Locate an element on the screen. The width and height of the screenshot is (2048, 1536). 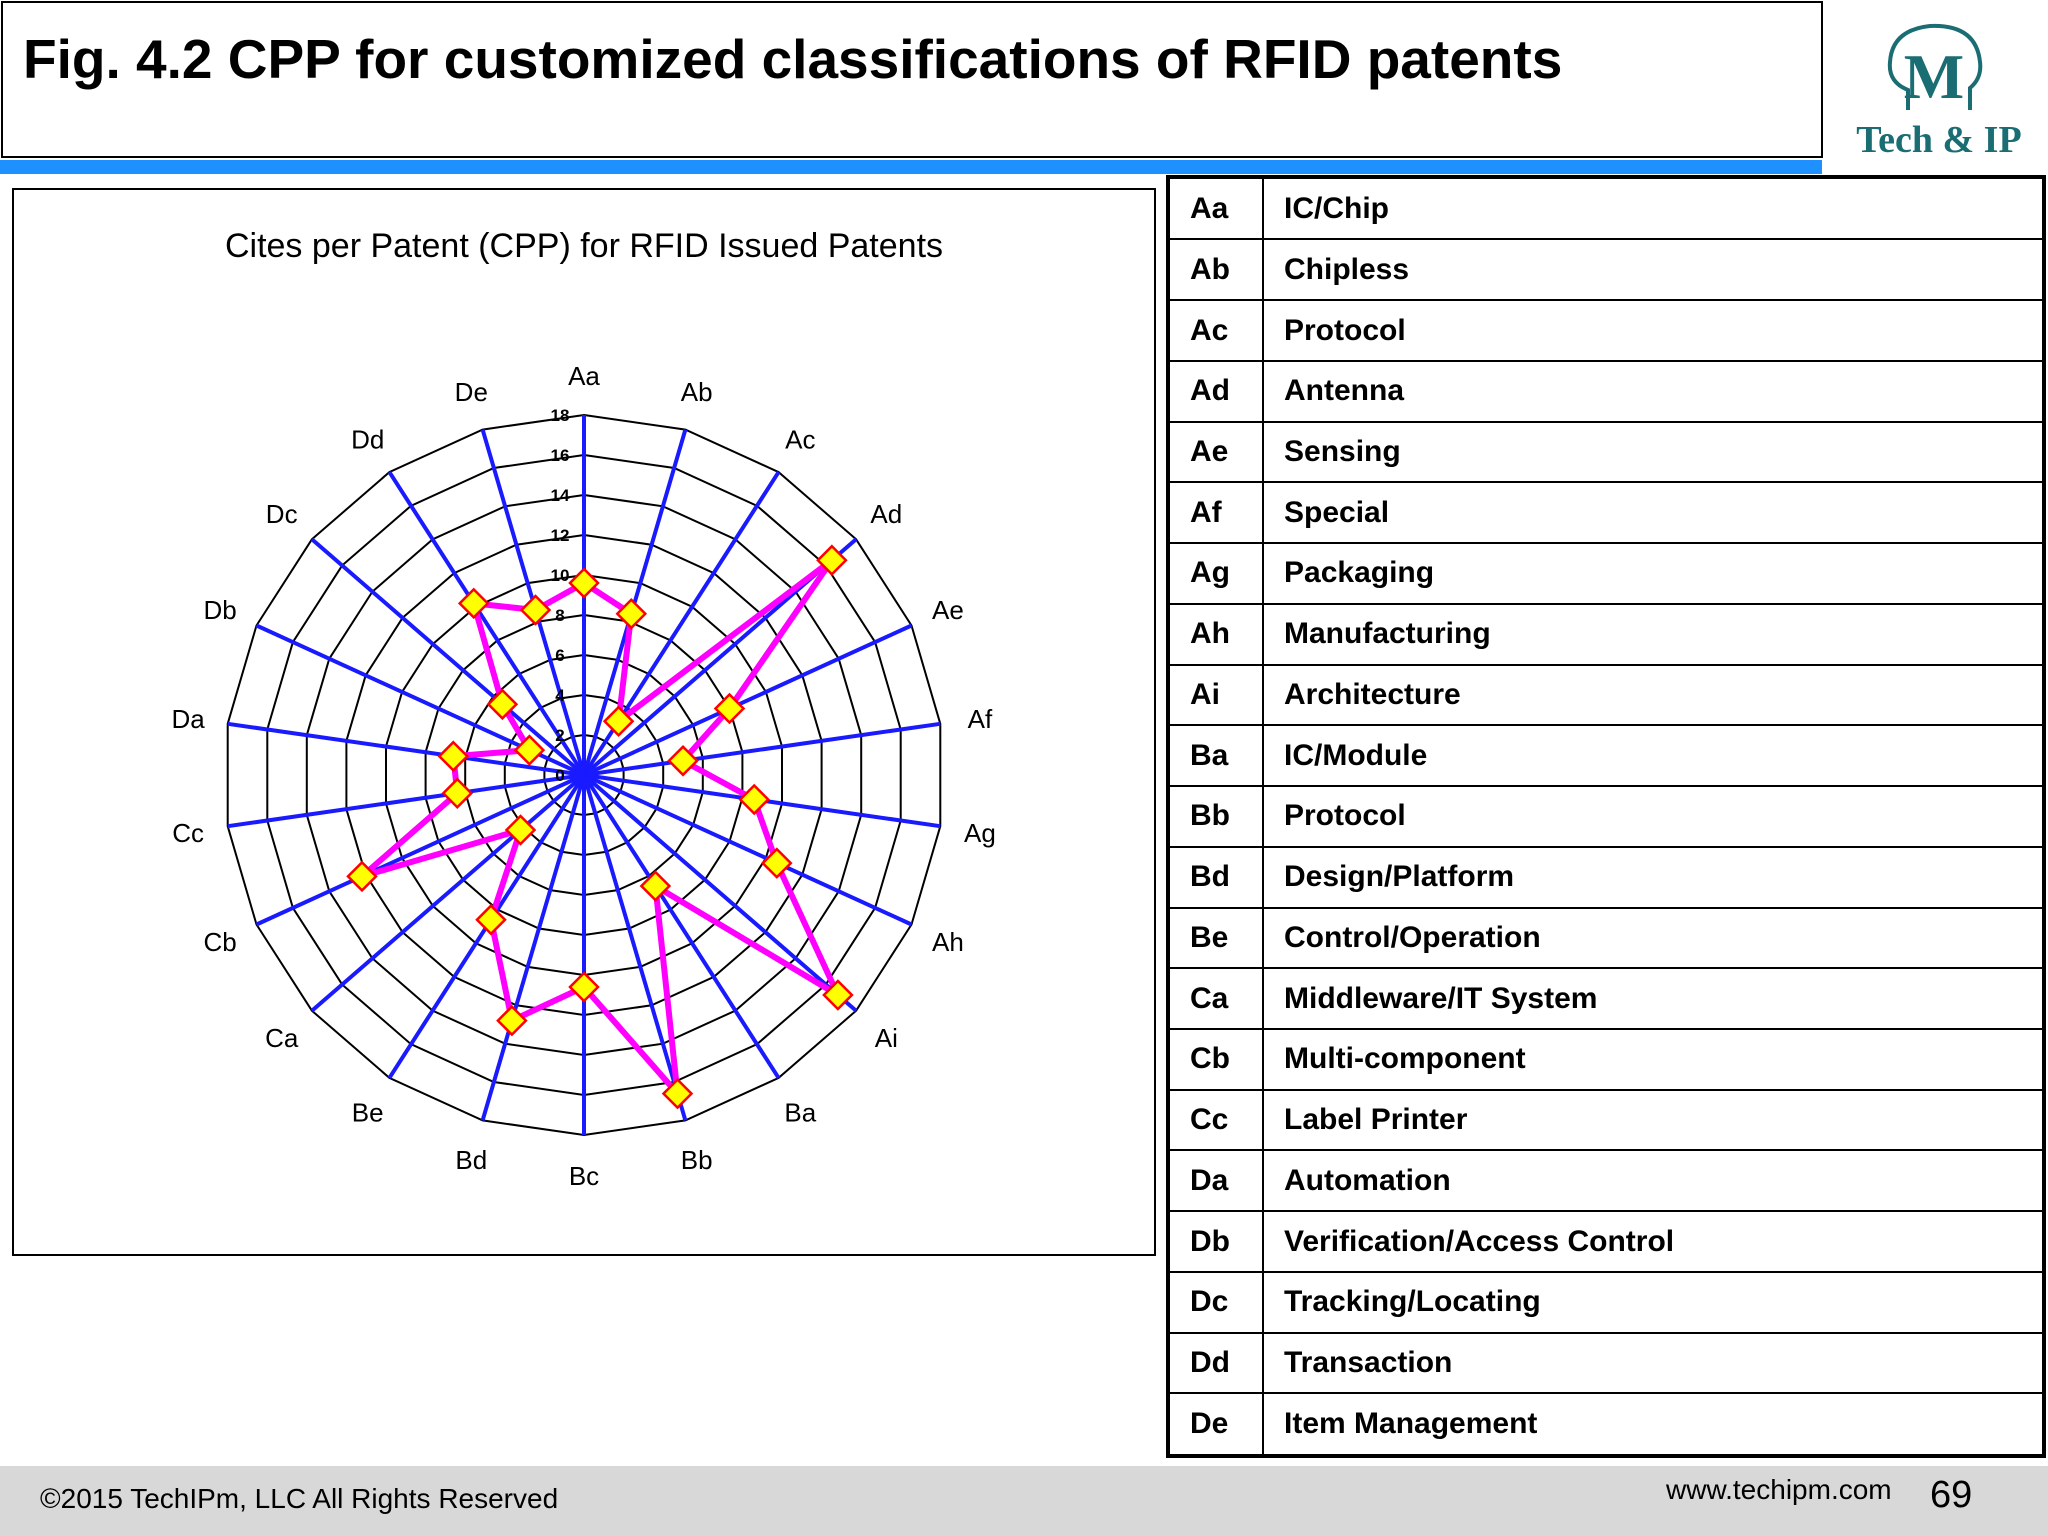
legend-row: Aa IC/Chip is located at coordinates (1606, 208).